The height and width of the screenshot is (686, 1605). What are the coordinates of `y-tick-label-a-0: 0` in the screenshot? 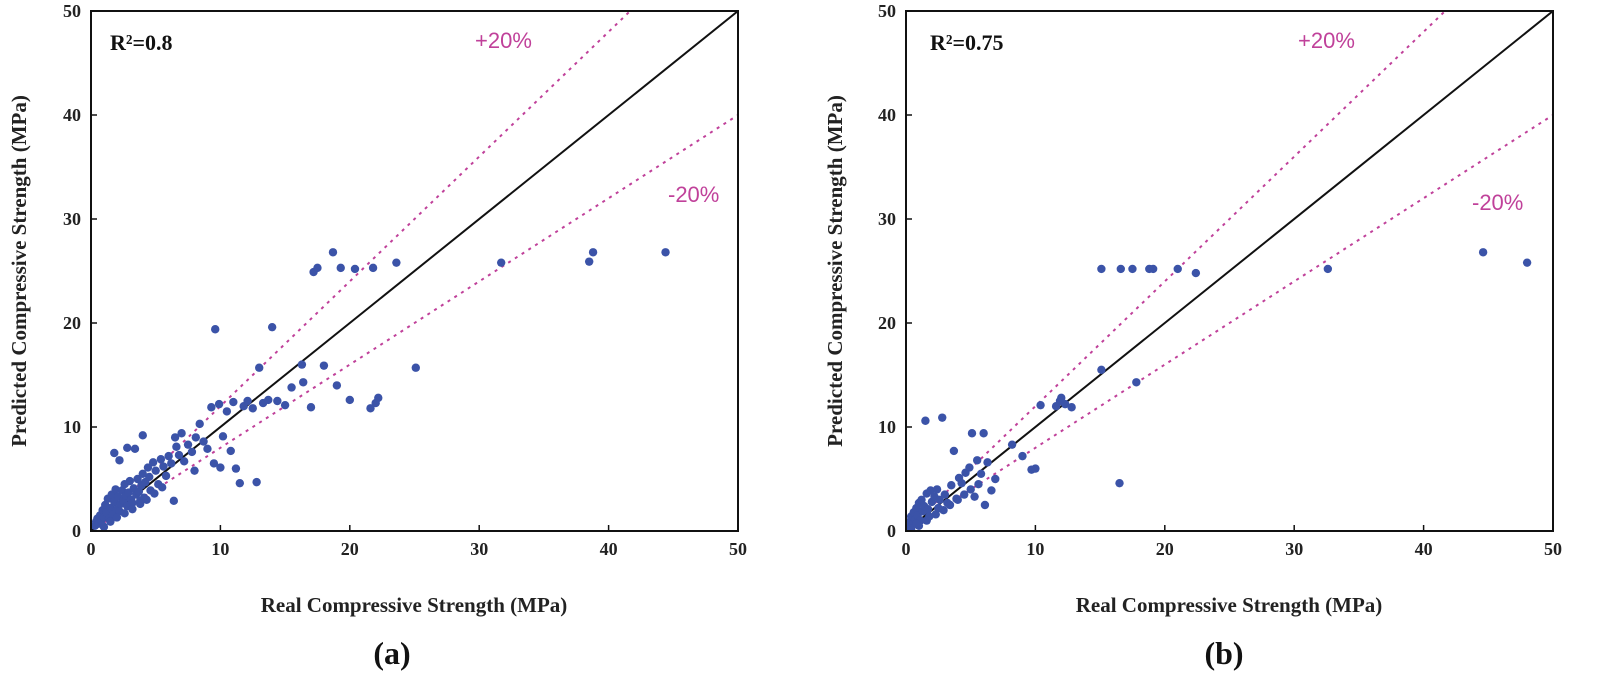 It's located at (76, 531).